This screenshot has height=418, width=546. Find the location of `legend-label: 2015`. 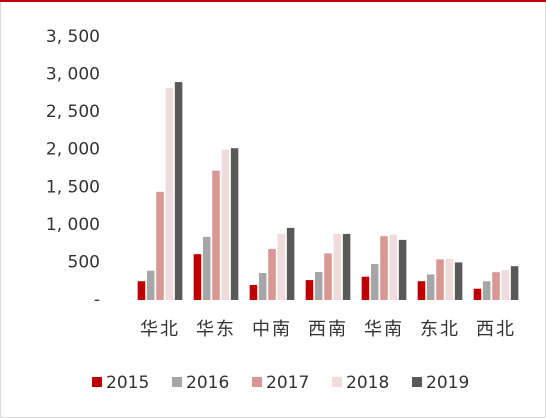

legend-label: 2015 is located at coordinates (127, 383).